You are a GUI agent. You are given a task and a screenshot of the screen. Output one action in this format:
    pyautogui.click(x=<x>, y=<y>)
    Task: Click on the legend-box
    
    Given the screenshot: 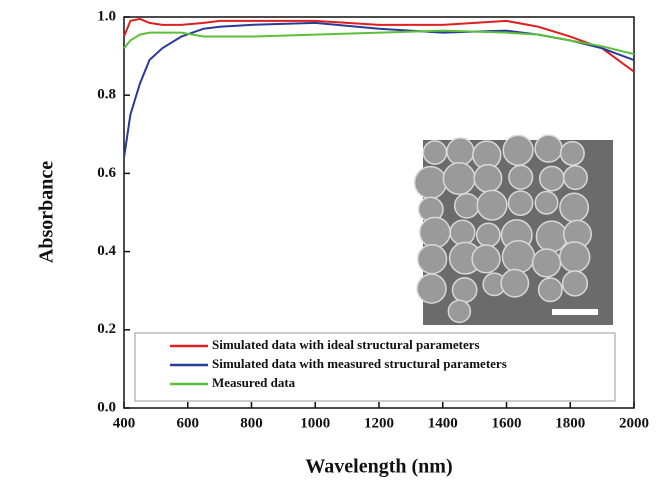 What is the action you would take?
    pyautogui.click(x=375, y=367)
    